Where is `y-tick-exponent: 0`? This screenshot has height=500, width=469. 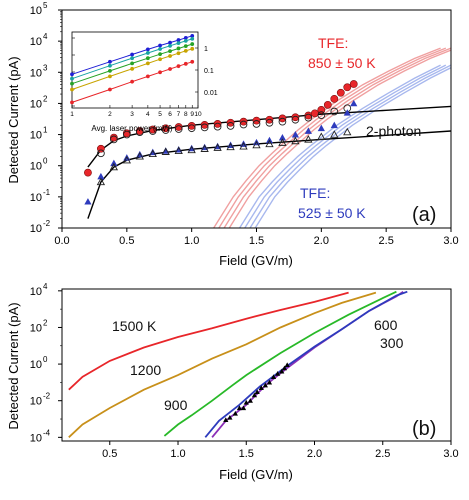 y-tick-exponent: 0 is located at coordinates (45, 161).